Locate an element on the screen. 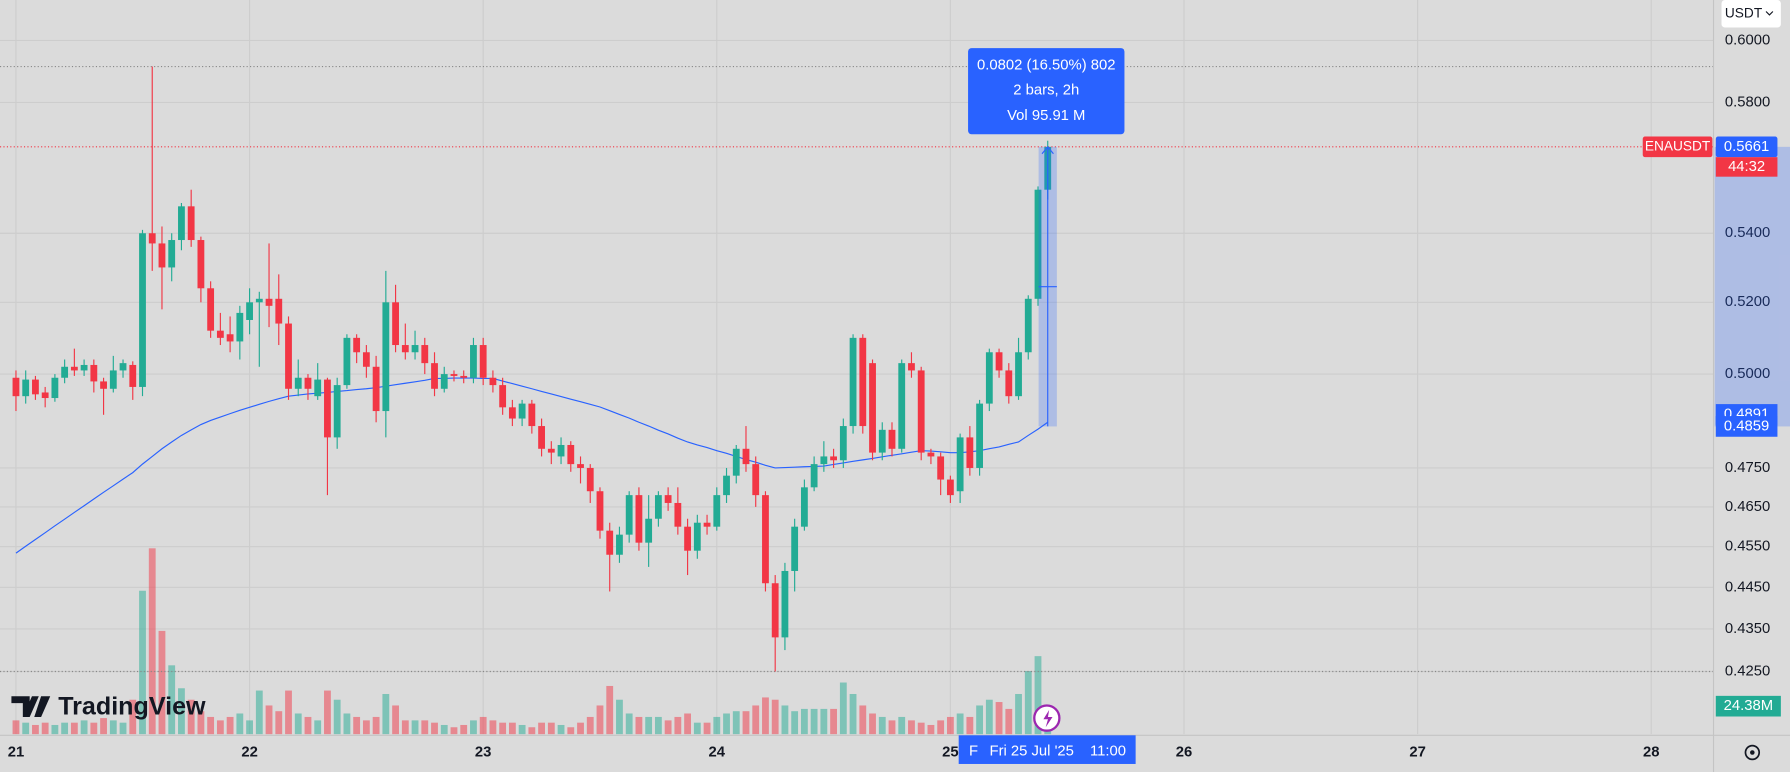 This screenshot has height=772, width=1790. dropdown-icon is located at coordinates (1769, 13).